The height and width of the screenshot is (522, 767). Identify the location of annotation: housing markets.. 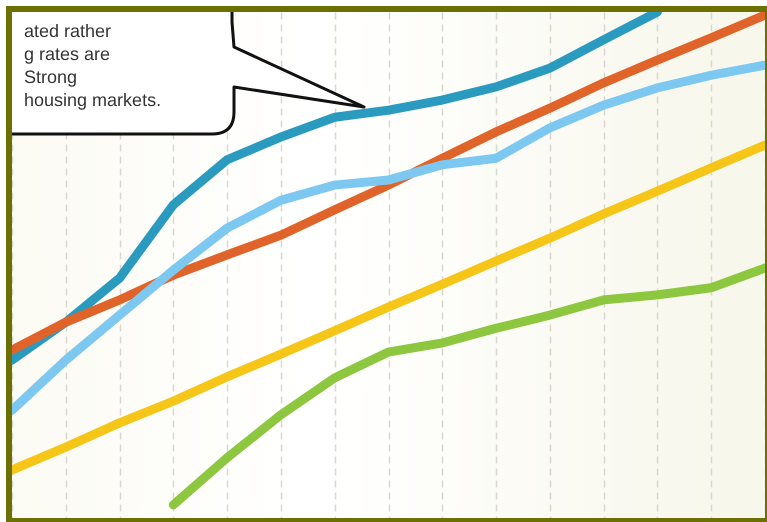
(93, 100).